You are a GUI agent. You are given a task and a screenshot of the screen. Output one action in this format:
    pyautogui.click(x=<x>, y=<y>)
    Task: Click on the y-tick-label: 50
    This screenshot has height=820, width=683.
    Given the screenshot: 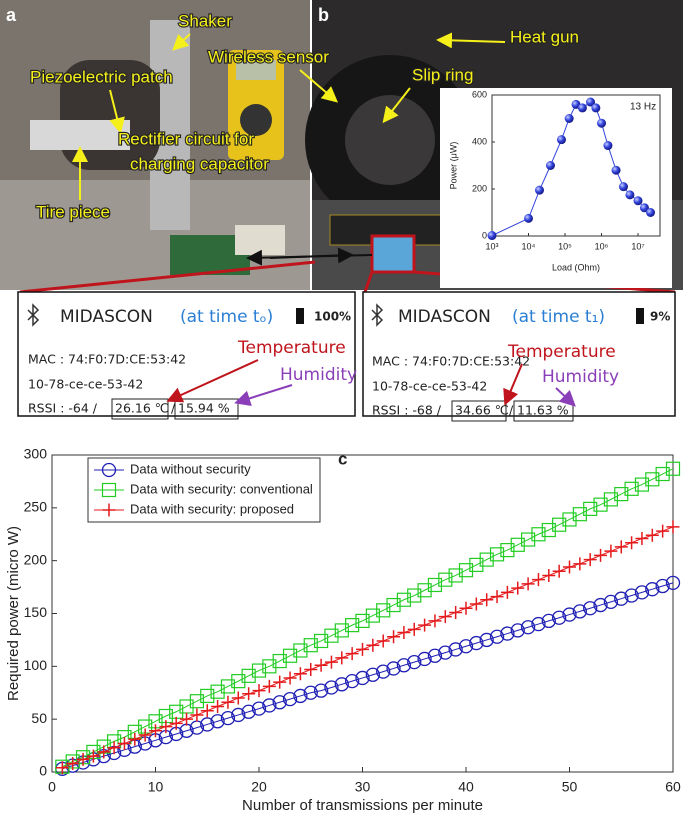 What is the action you would take?
    pyautogui.click(x=39, y=718)
    